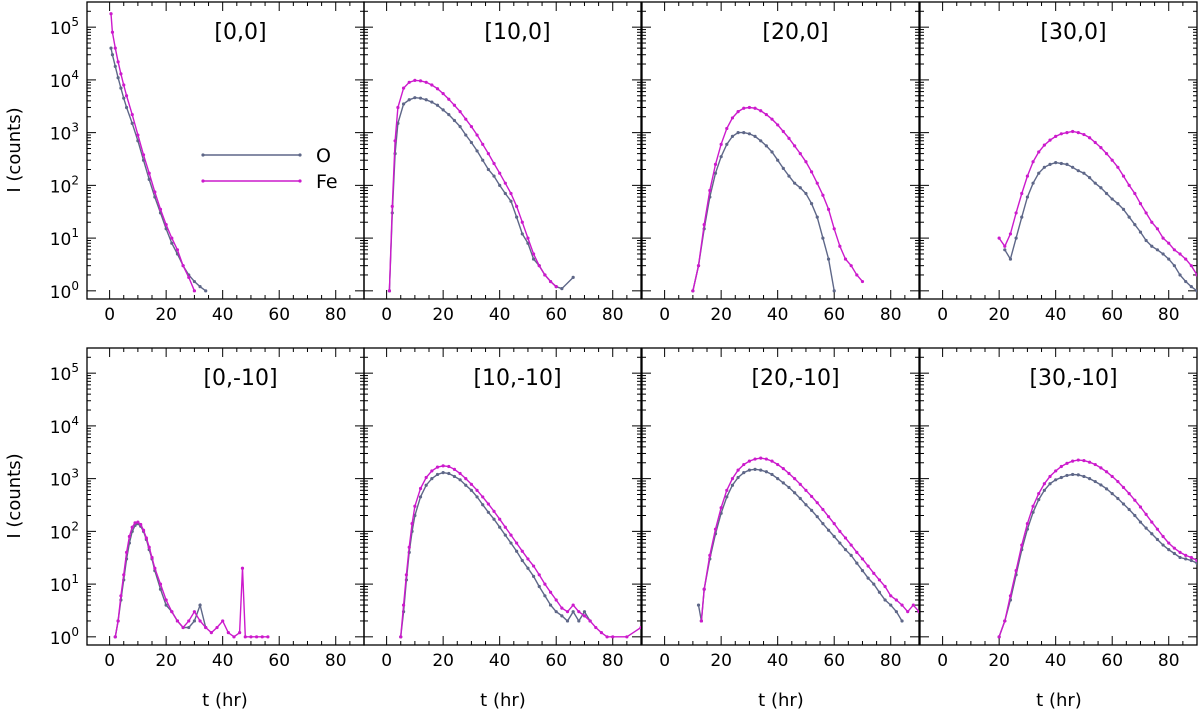  Describe the element at coordinates (1059, 700) in the screenshot. I see `x-axis-title-col4: t (hr)` at that location.